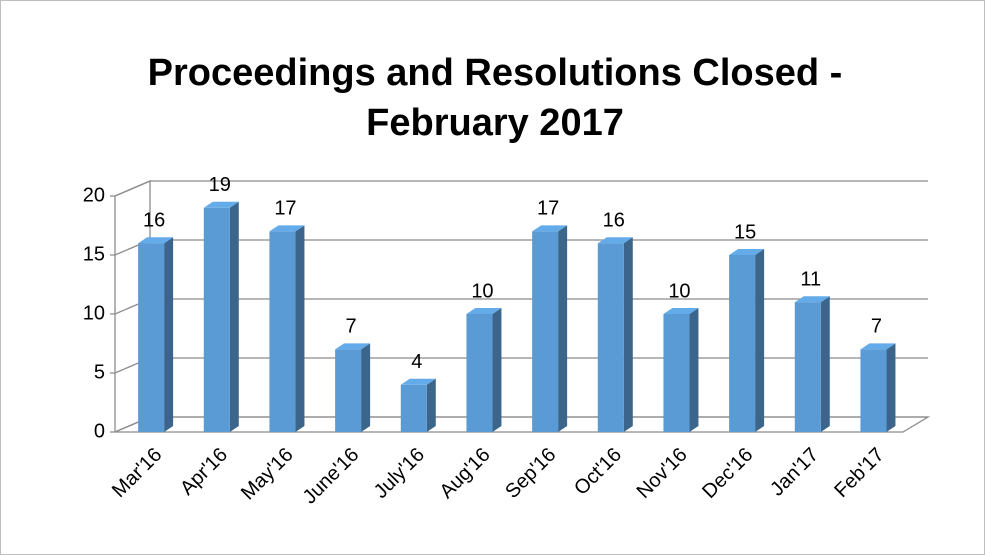 The width and height of the screenshot is (985, 555). Describe the element at coordinates (416, 362) in the screenshot. I see `data-label: 4` at that location.